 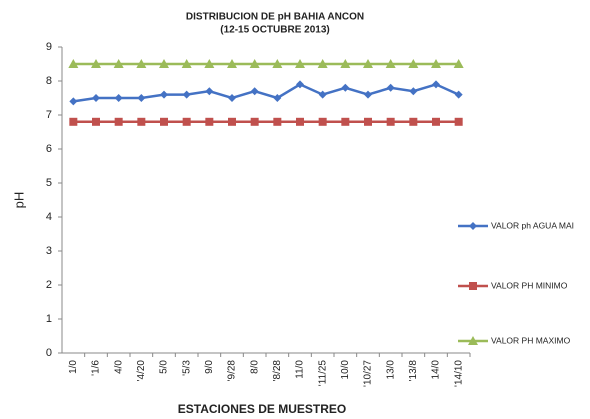 I want to click on legend-label: VALOR PH MAXIMO, so click(x=531, y=340).